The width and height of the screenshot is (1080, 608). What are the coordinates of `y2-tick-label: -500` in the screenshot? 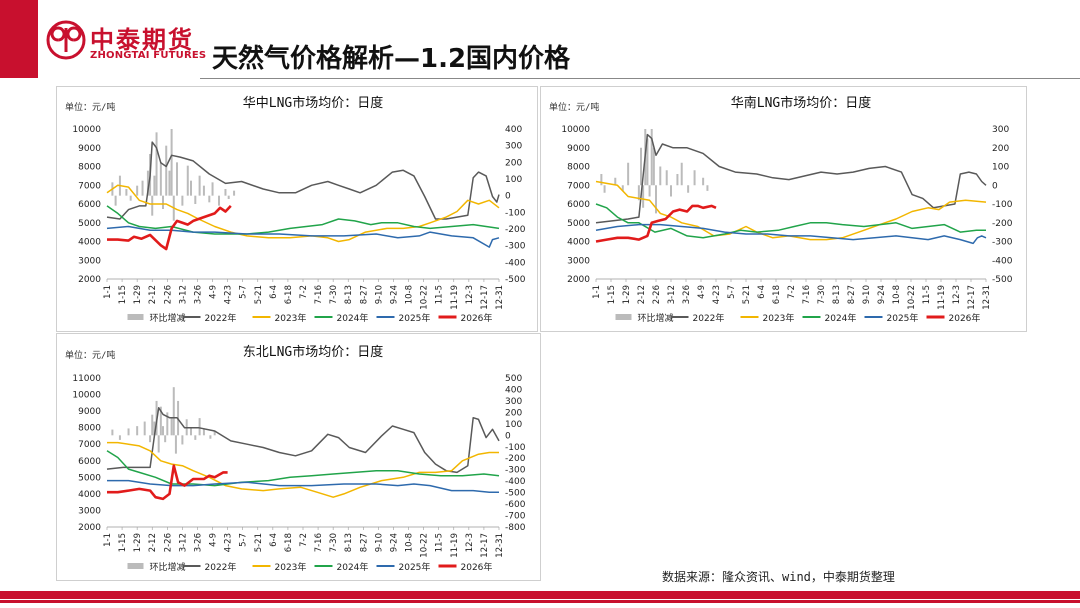 It's located at (515, 494).